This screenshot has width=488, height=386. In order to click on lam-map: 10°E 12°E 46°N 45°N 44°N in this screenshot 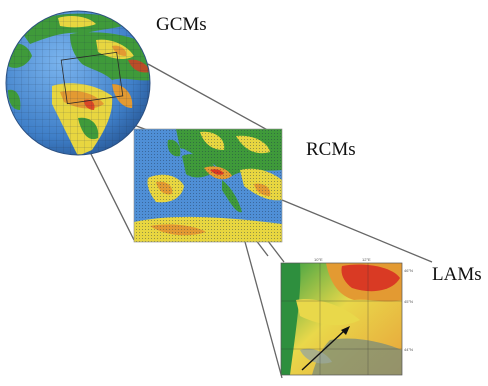, I will do `click(346, 316)`.